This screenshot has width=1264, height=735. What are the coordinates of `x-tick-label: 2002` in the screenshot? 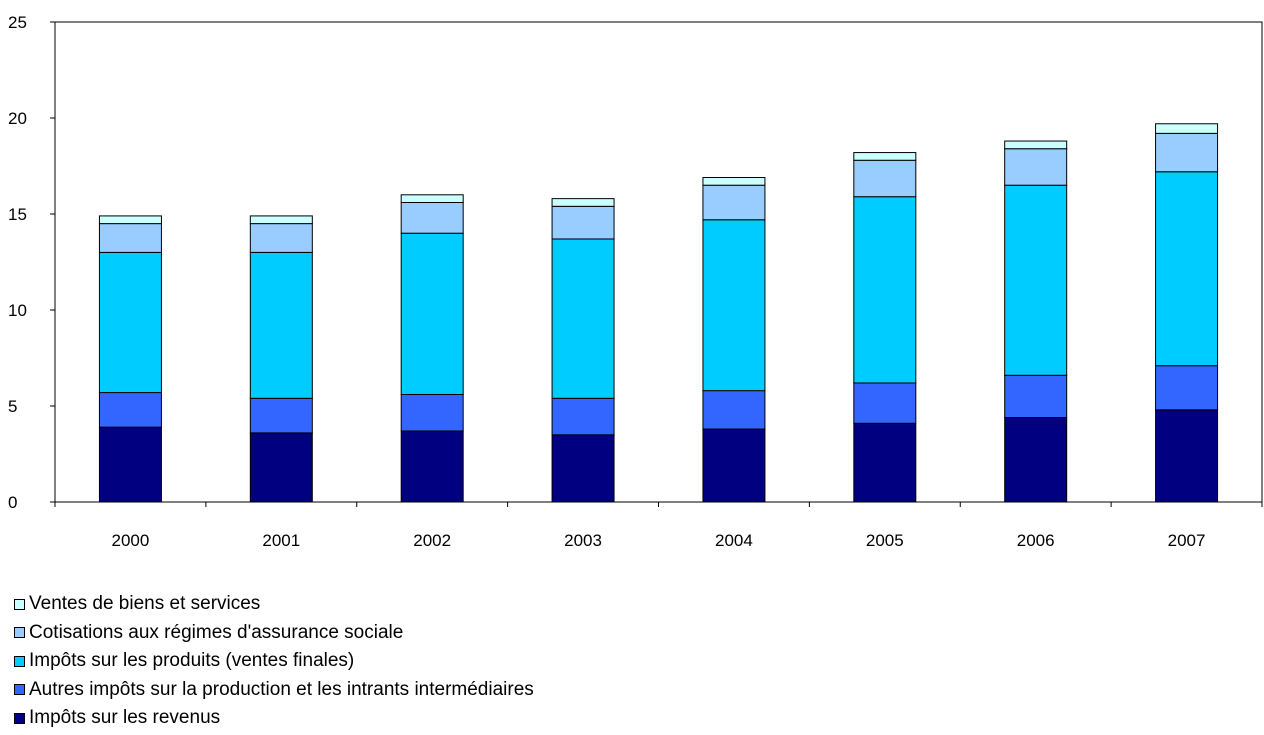 It's located at (432, 540).